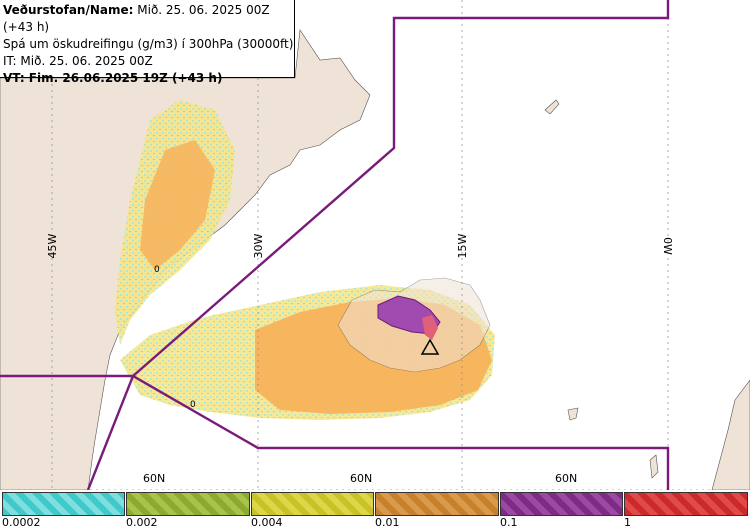 The image size is (750, 532). I want to click on legend-swatch-cyan, so click(63, 504).